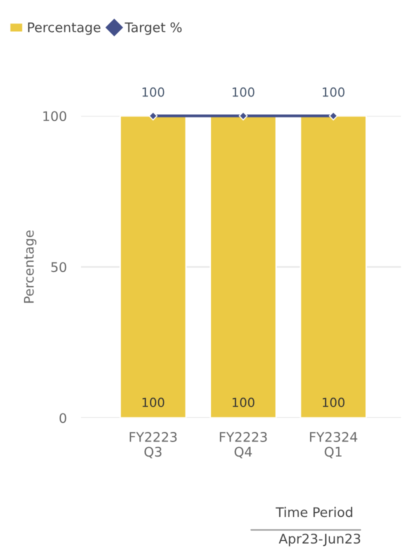  What do you see at coordinates (30, 266) in the screenshot?
I see `y-axis-title: Percentage` at bounding box center [30, 266].